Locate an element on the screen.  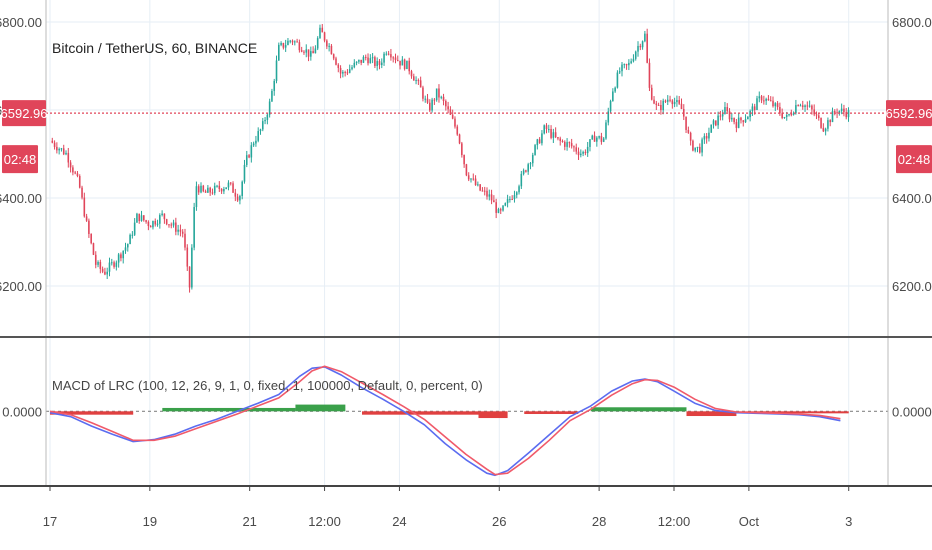
histogram-bar is located at coordinates (92, 413).